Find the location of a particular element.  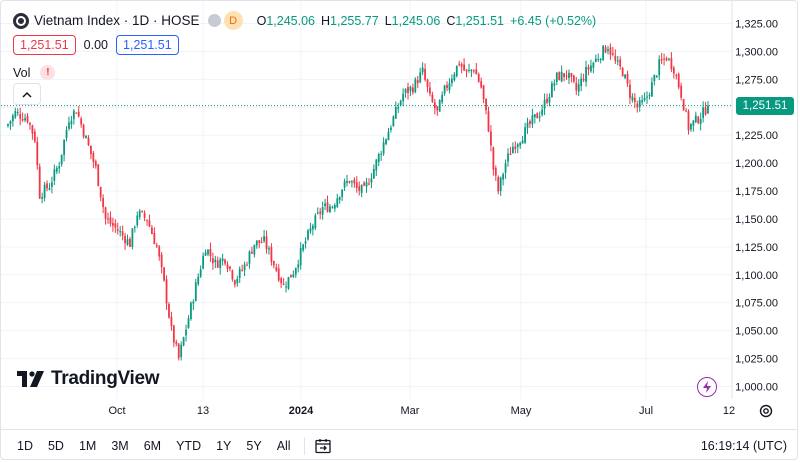

range-5d-button: 5D is located at coordinates (55, 445).